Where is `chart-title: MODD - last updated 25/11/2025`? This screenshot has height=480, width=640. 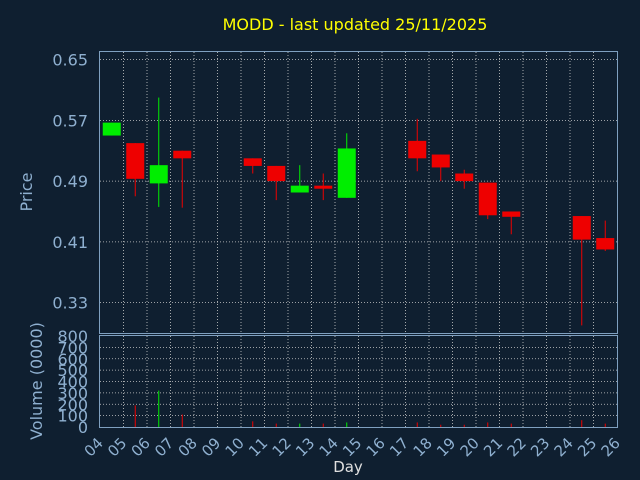
chart-title: MODD - last updated 25/11/2025 is located at coordinates (355, 24).